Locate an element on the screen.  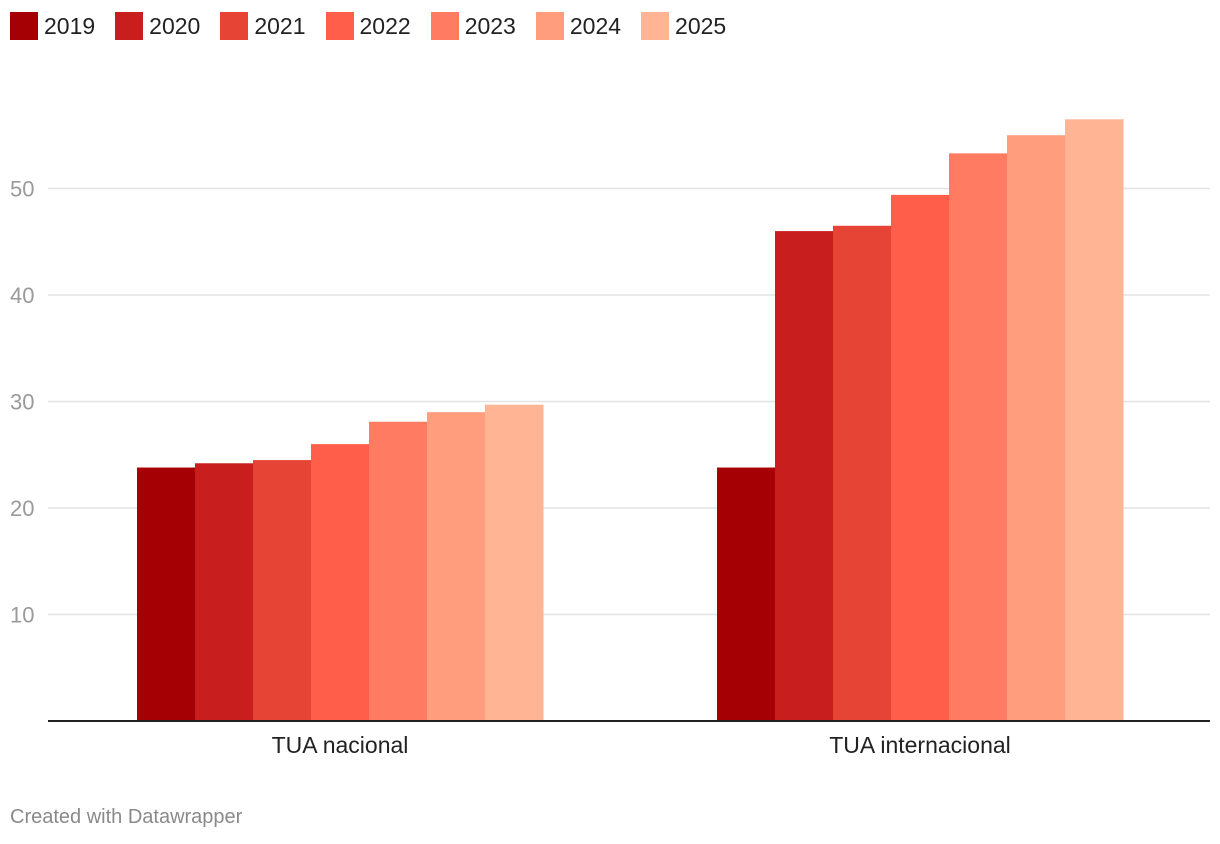
bar-2019-internacional is located at coordinates (746, 594).